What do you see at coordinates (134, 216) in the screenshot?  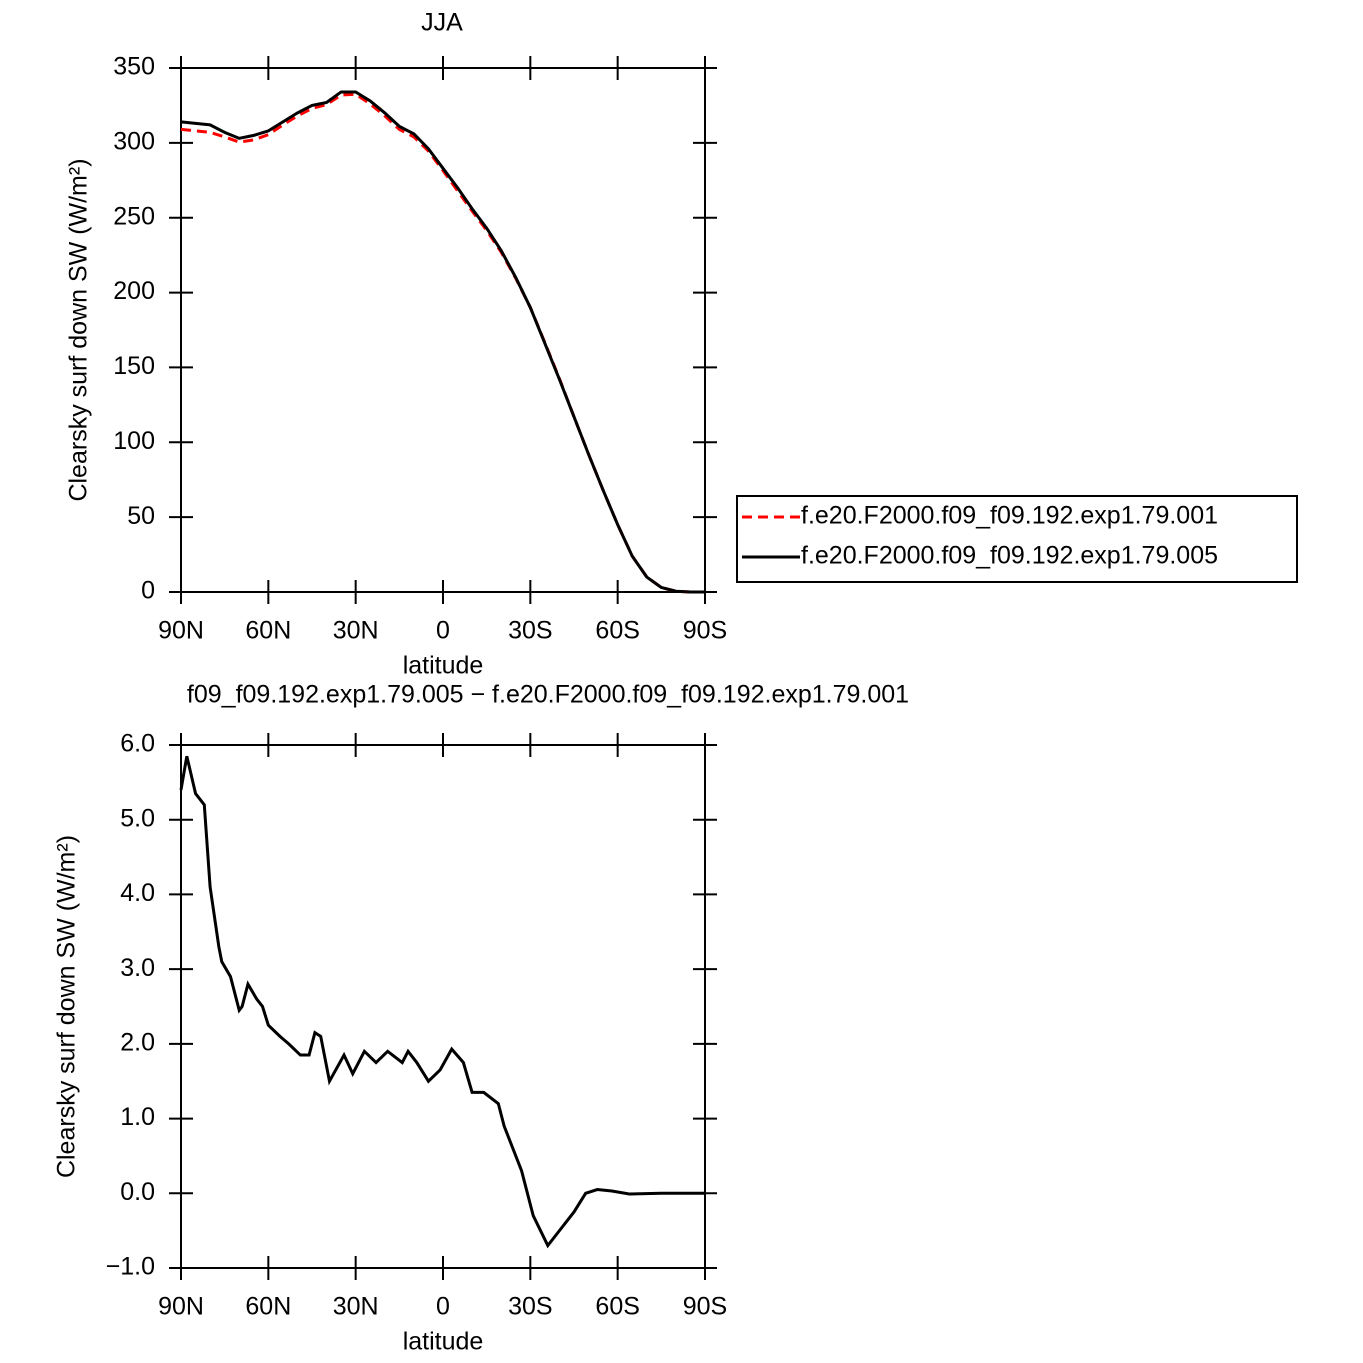 I see `y-tick-label: 250` at bounding box center [134, 216].